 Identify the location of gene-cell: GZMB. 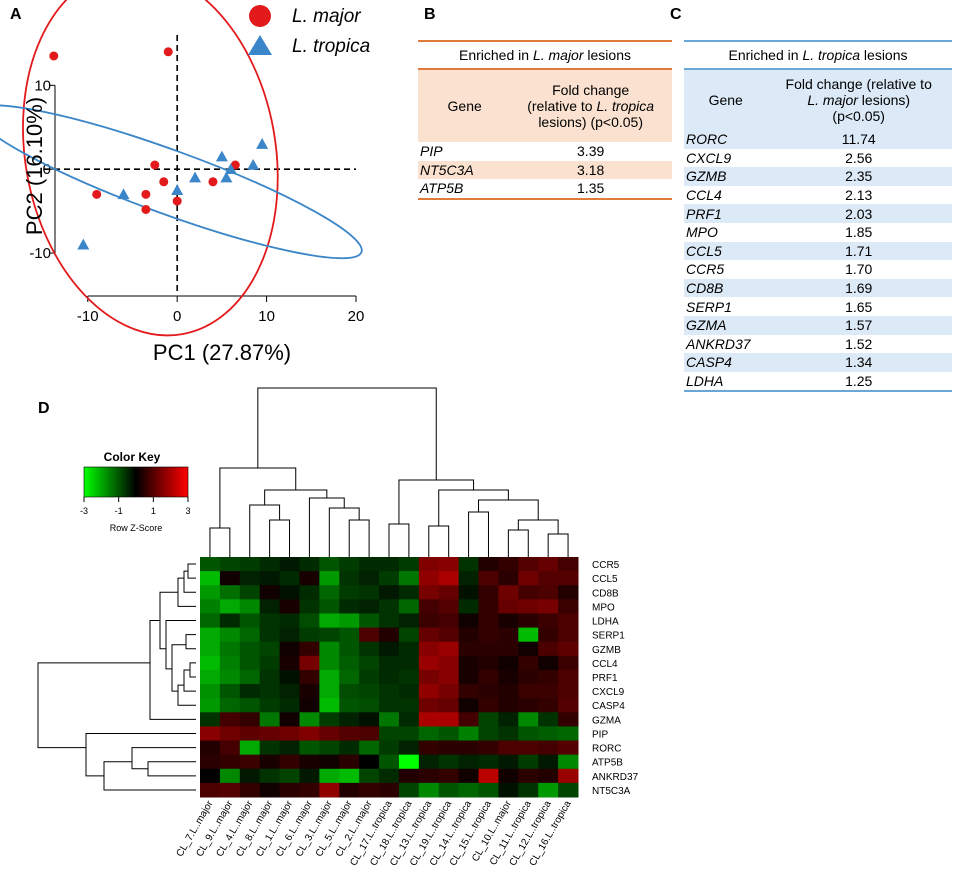
(706, 176).